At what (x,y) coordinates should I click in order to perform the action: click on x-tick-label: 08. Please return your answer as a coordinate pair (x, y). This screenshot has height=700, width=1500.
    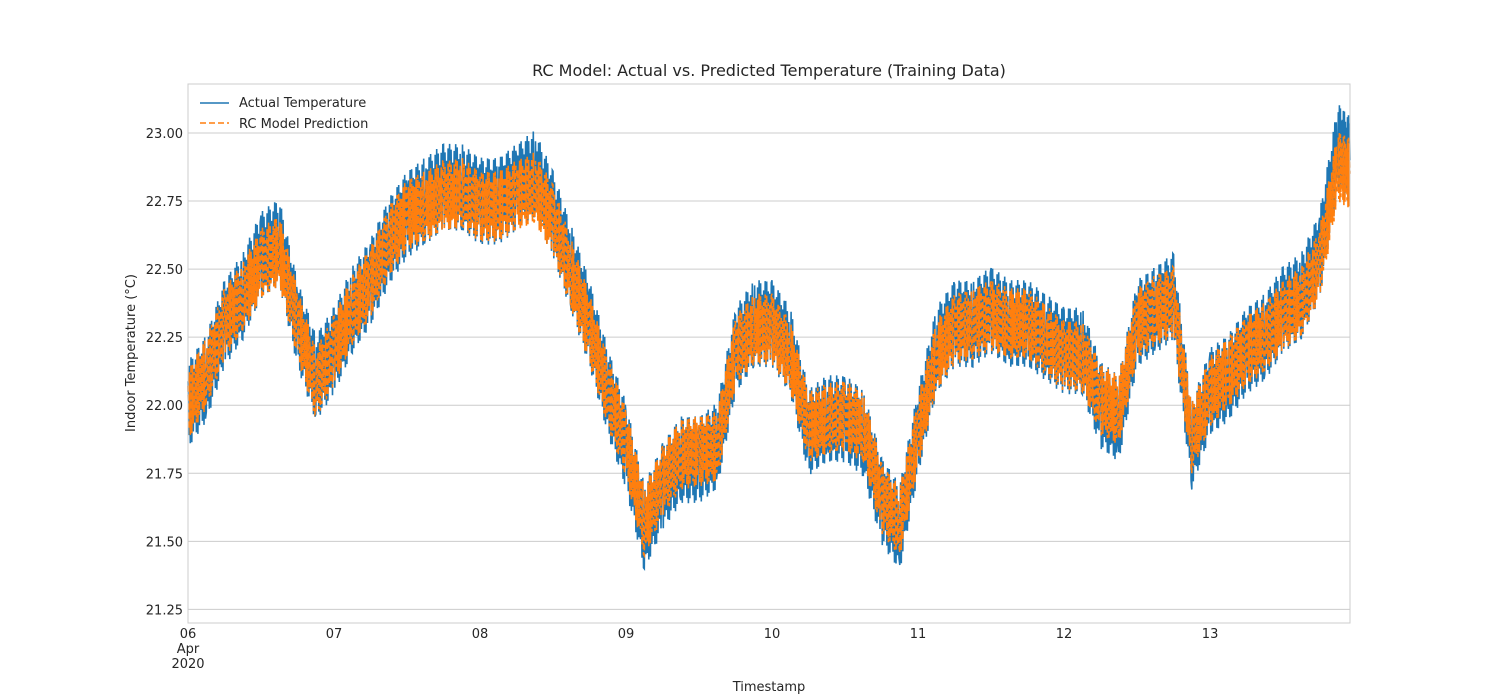
    Looking at the image, I should click on (480, 634).